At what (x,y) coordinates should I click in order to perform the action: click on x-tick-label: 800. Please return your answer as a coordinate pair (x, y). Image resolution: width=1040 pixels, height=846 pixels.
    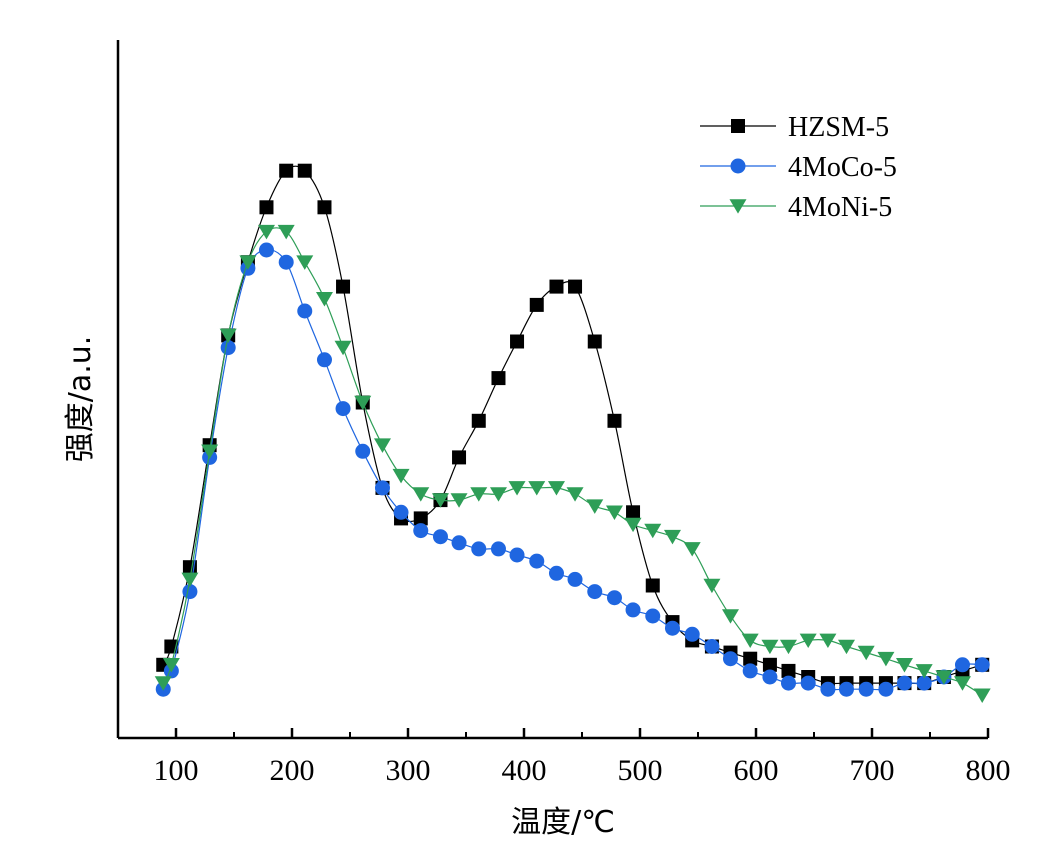
    Looking at the image, I should click on (988, 770).